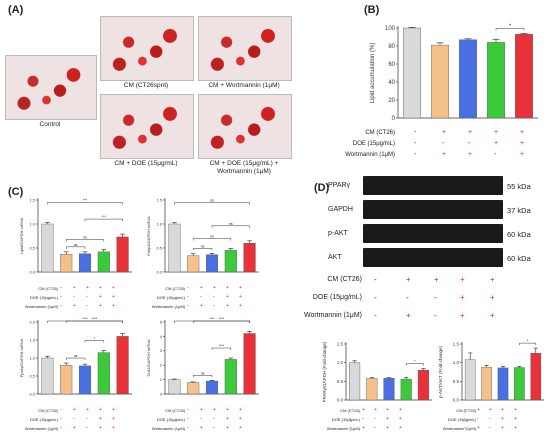  I want to click on y-tick-label: 4, so click(161, 336).